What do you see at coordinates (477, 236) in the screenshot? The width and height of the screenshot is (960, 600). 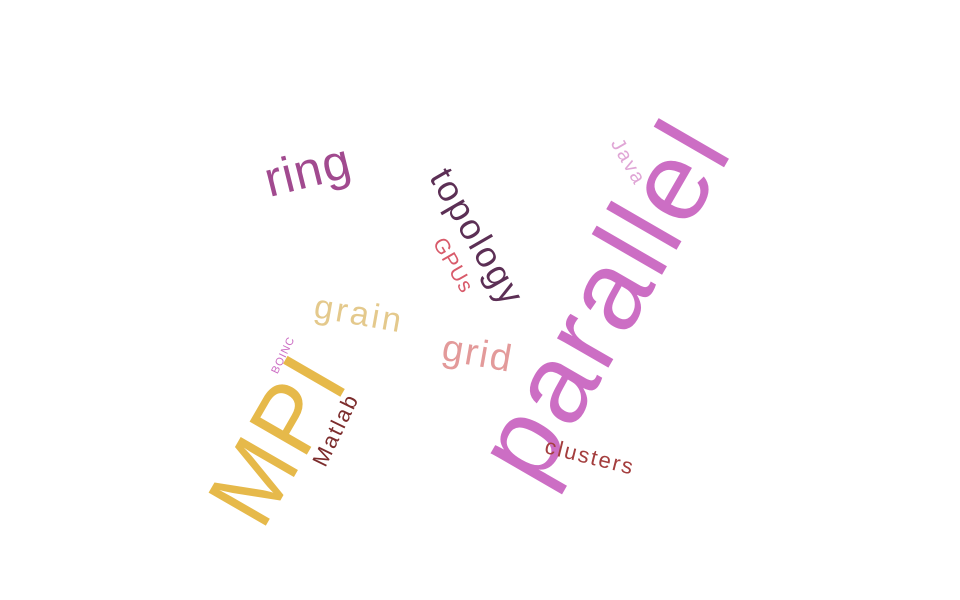 I see `word-topology: topology` at bounding box center [477, 236].